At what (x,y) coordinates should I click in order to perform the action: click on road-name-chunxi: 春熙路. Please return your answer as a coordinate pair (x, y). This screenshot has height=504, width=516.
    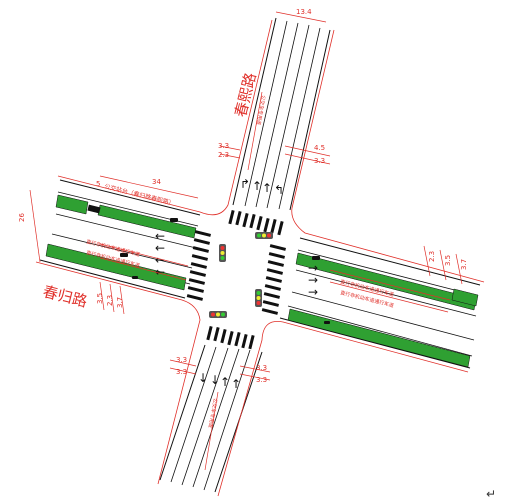
    Looking at the image, I should click on (245, 95).